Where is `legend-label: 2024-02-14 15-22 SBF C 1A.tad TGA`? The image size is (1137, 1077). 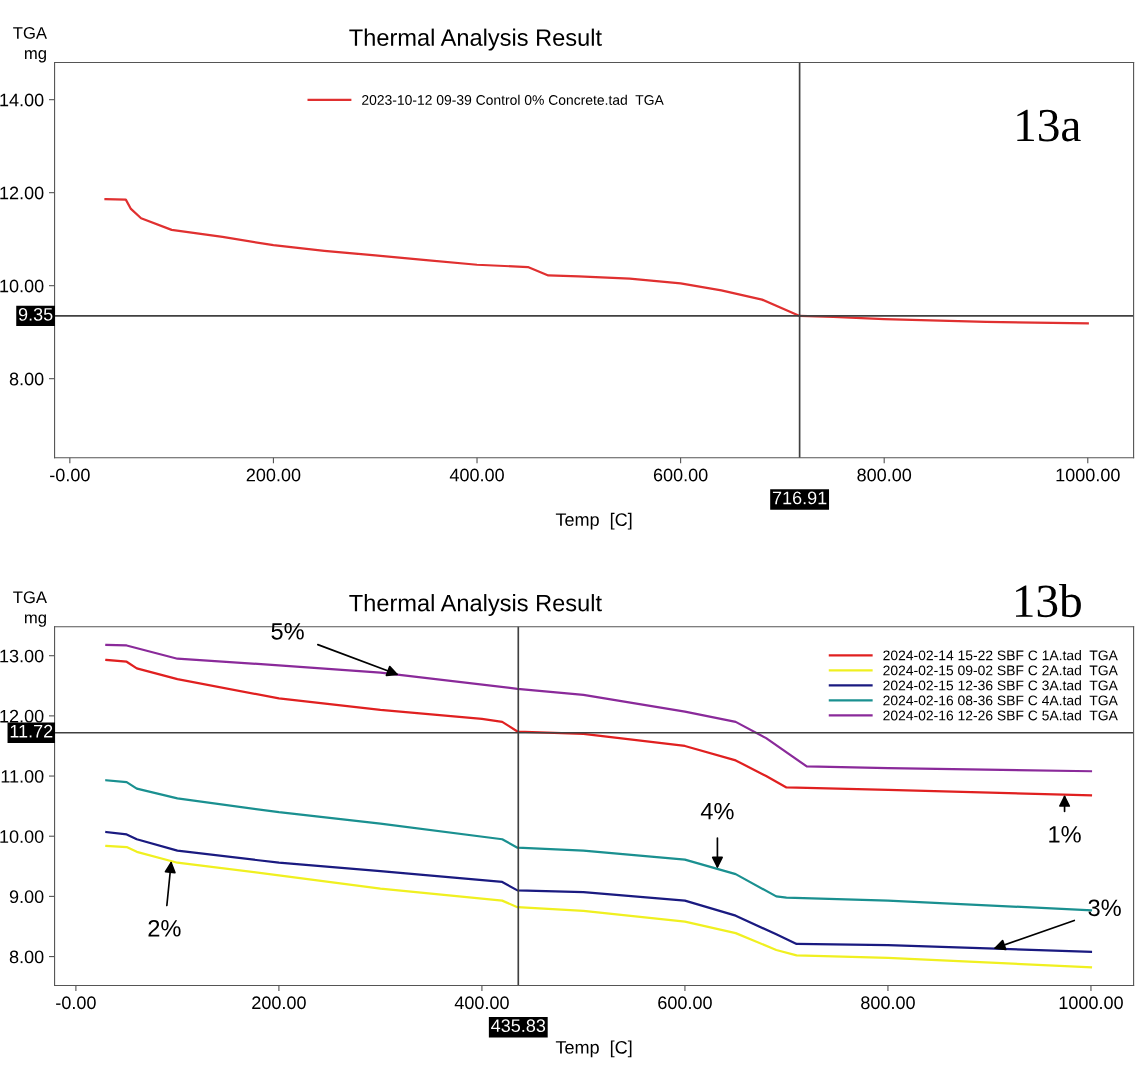
legend-label: 2024-02-14 15-22 SBF C 1A.tad TGA is located at coordinates (1000, 655).